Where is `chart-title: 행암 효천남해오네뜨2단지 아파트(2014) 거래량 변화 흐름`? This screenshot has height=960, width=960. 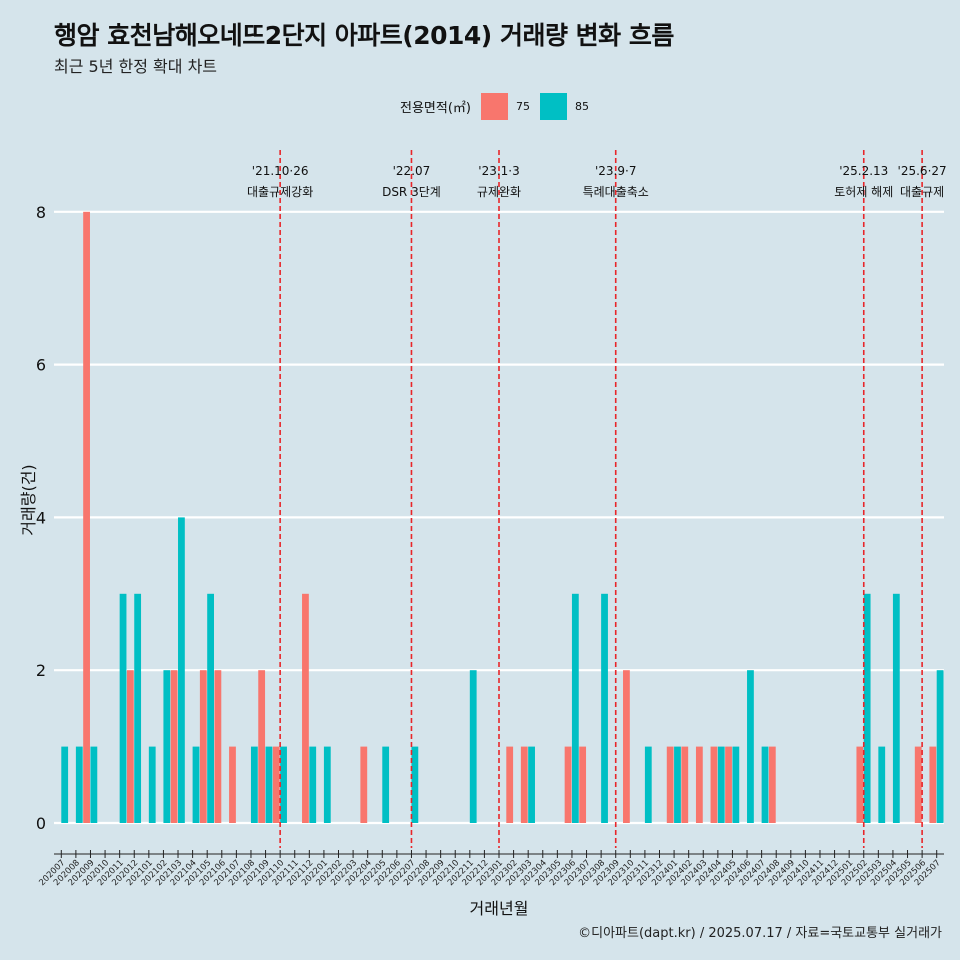 chart-title: 행암 효천남해오네뜨2단지 아파트(2014) 거래량 변화 흐름 is located at coordinates (364, 35).